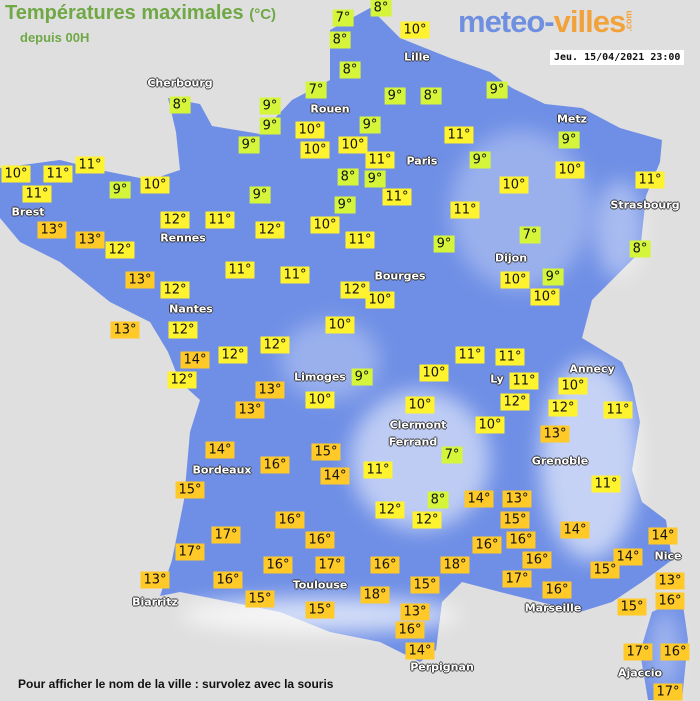  What do you see at coordinates (546, 22) in the screenshot?
I see `meteo-villes-logo: meteo-villes .com` at bounding box center [546, 22].